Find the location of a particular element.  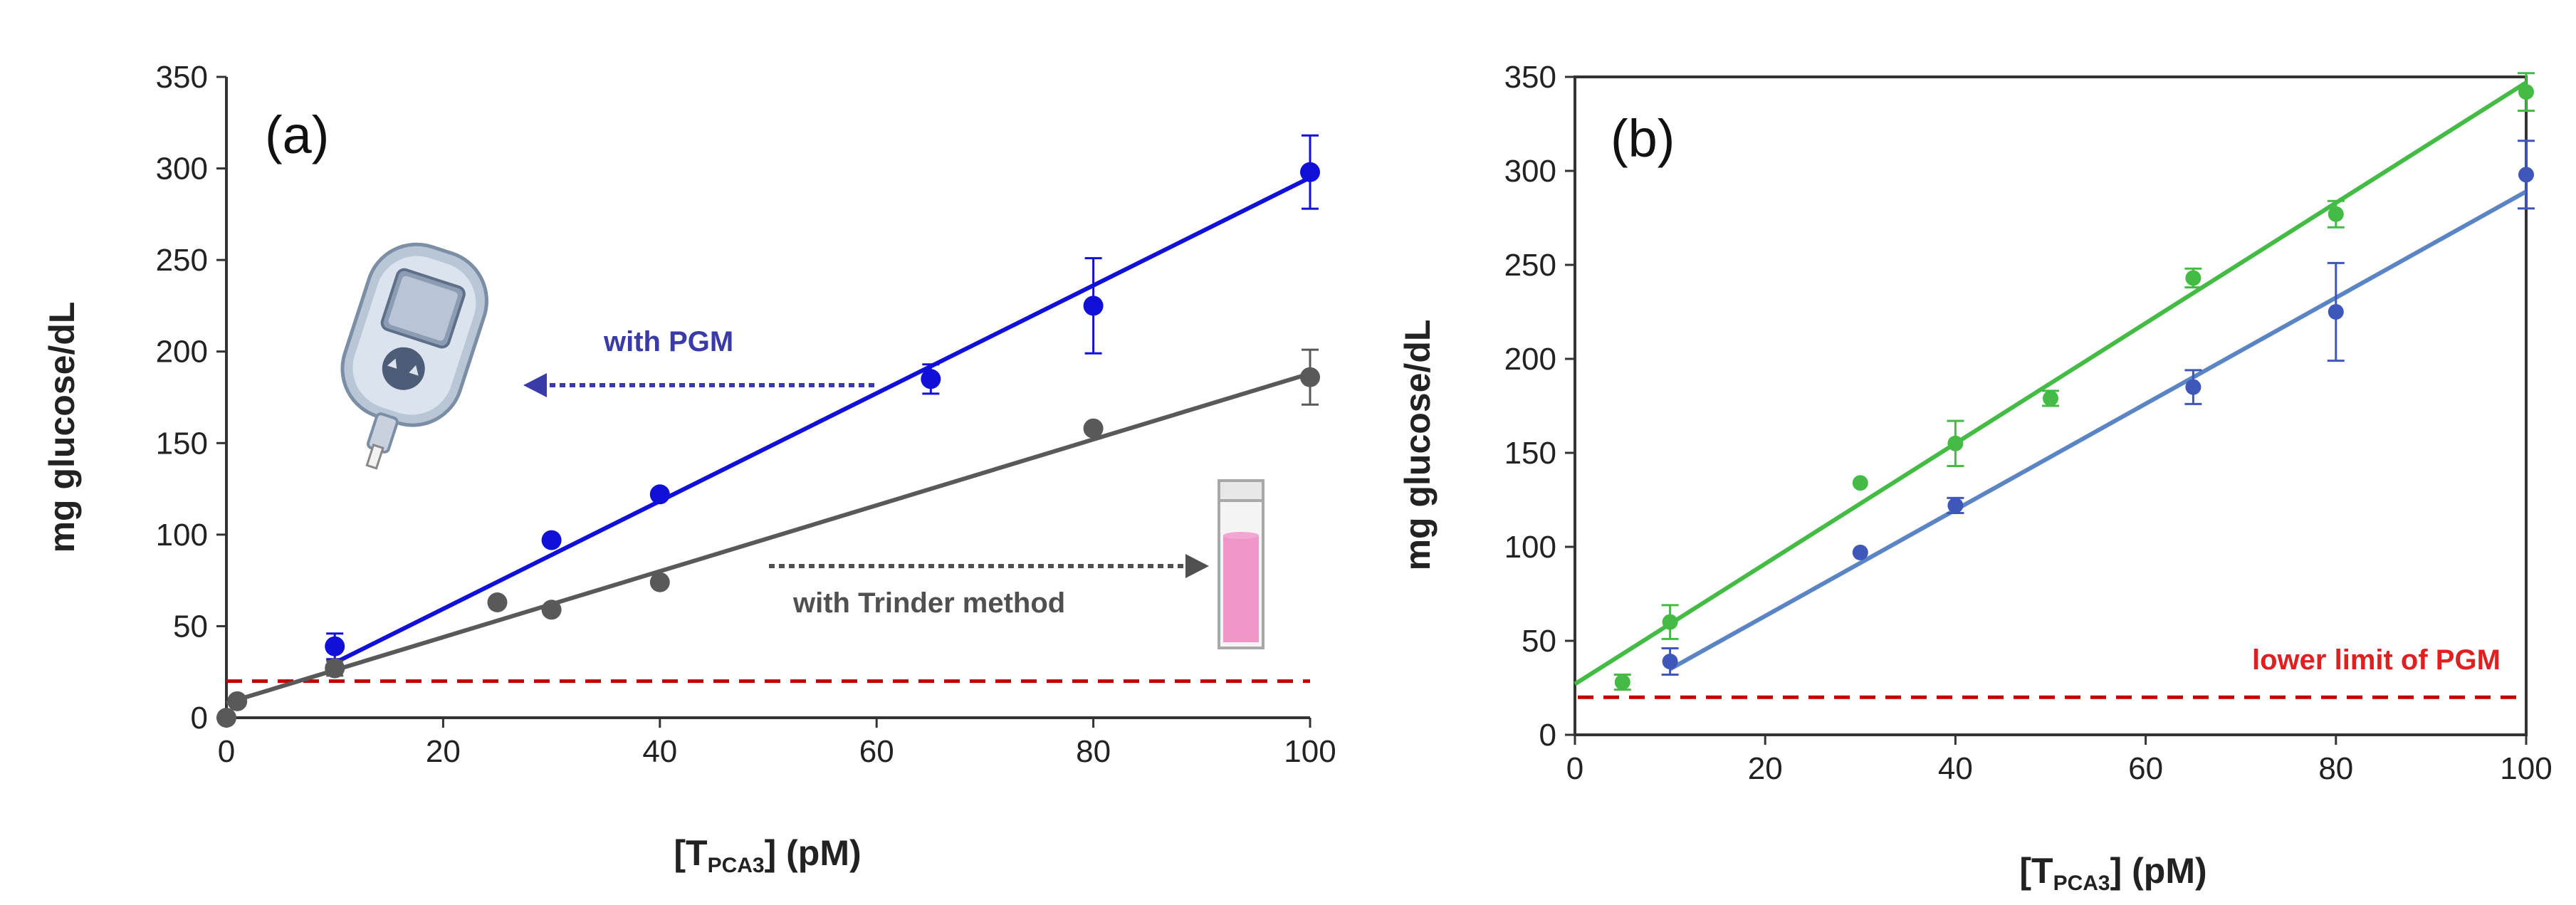

panel-b-x-tick-label: 40 is located at coordinates (1955, 768).